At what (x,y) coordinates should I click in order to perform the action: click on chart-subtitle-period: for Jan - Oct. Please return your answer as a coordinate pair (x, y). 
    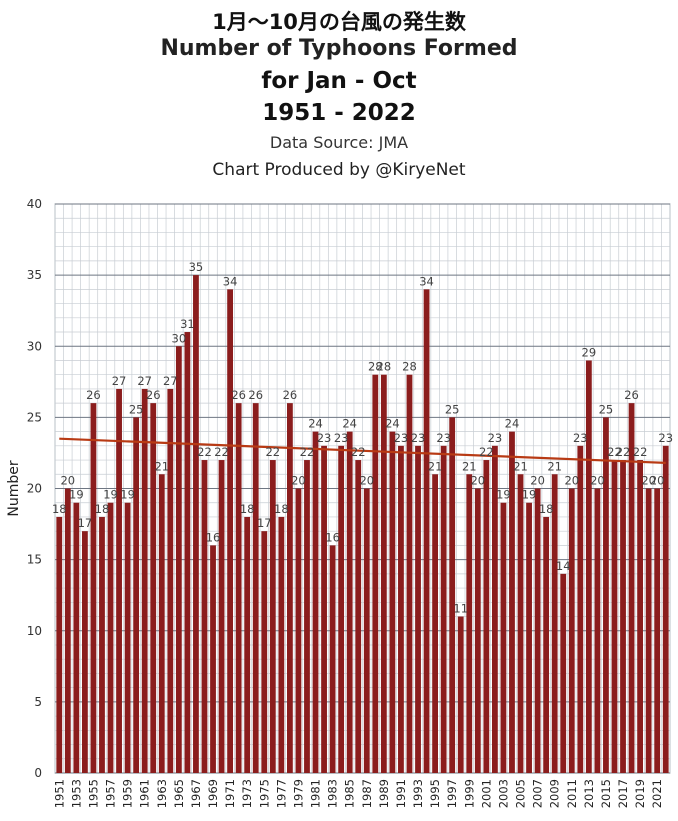
    Looking at the image, I should click on (339, 81).